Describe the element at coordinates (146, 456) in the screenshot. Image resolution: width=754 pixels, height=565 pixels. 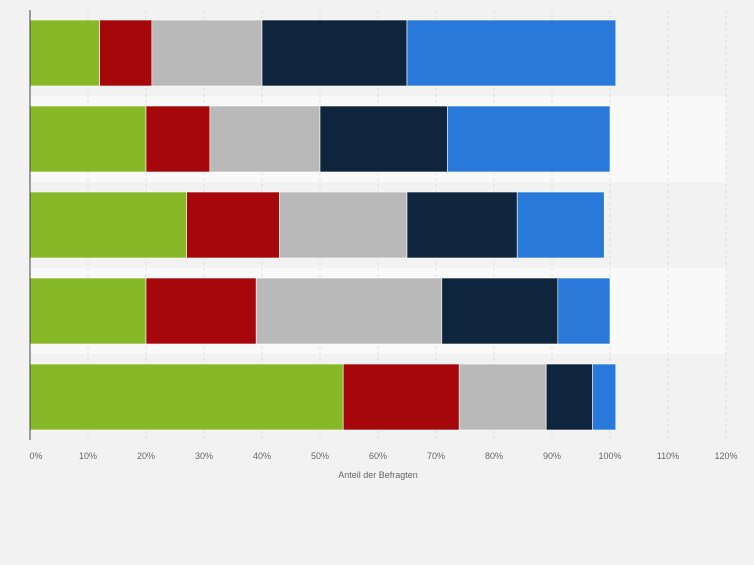
I see `x-tick-label: 20%` at that location.